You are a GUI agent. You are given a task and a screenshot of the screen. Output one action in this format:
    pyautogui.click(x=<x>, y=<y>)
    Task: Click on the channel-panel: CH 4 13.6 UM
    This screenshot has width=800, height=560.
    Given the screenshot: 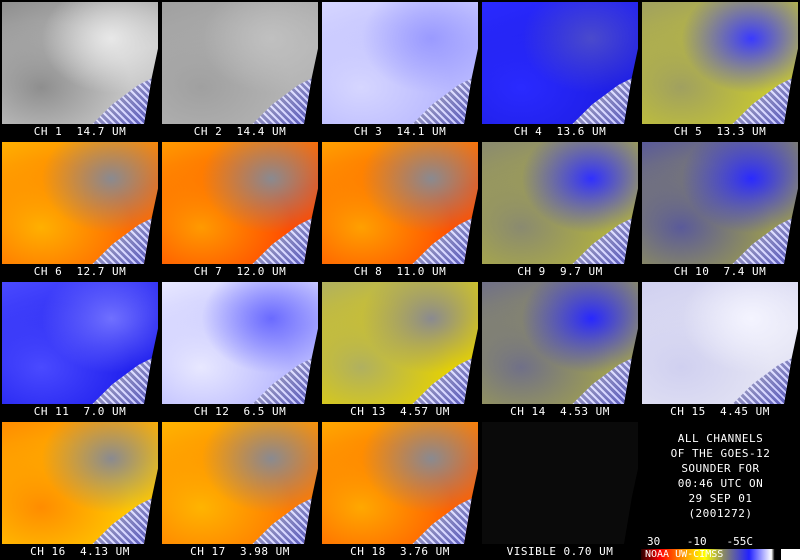 What is the action you would take?
    pyautogui.click(x=560, y=70)
    